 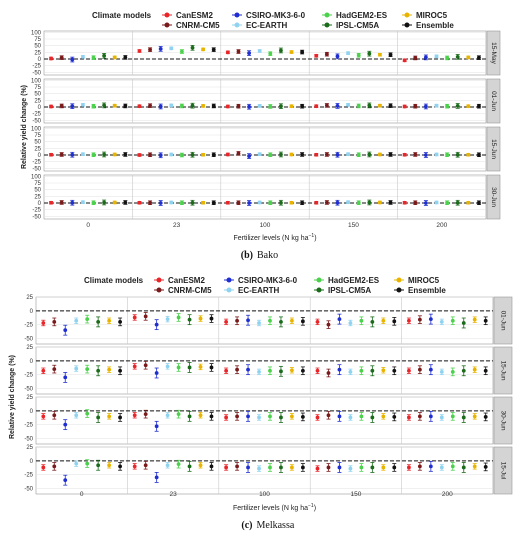 I want to click on caption-text: Bako, so click(x=267, y=255).